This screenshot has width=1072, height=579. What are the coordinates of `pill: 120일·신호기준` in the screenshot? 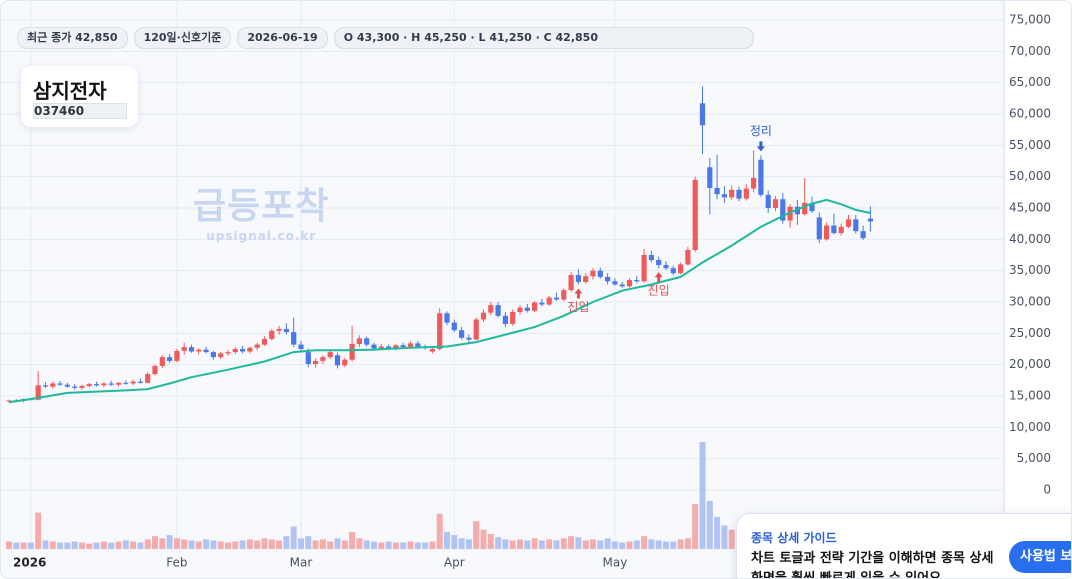 It's located at (182, 38).